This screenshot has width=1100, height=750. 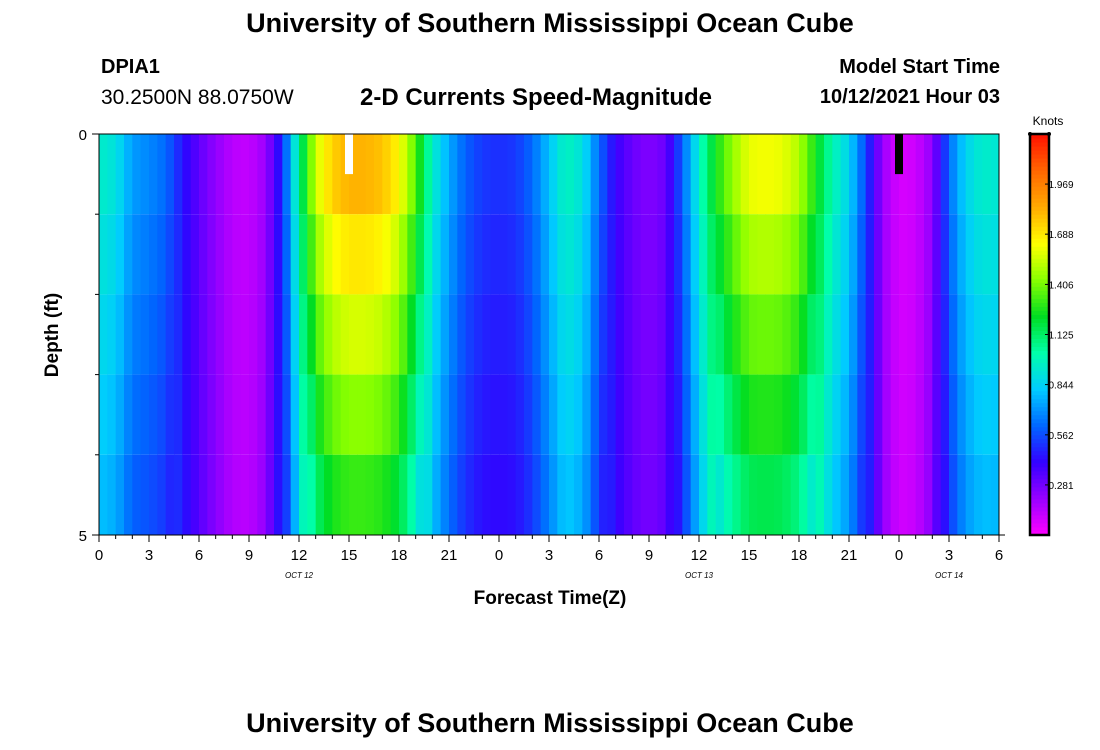 I want to click on station-coordinates: 30.2500N 88.0750W, so click(x=197, y=97).